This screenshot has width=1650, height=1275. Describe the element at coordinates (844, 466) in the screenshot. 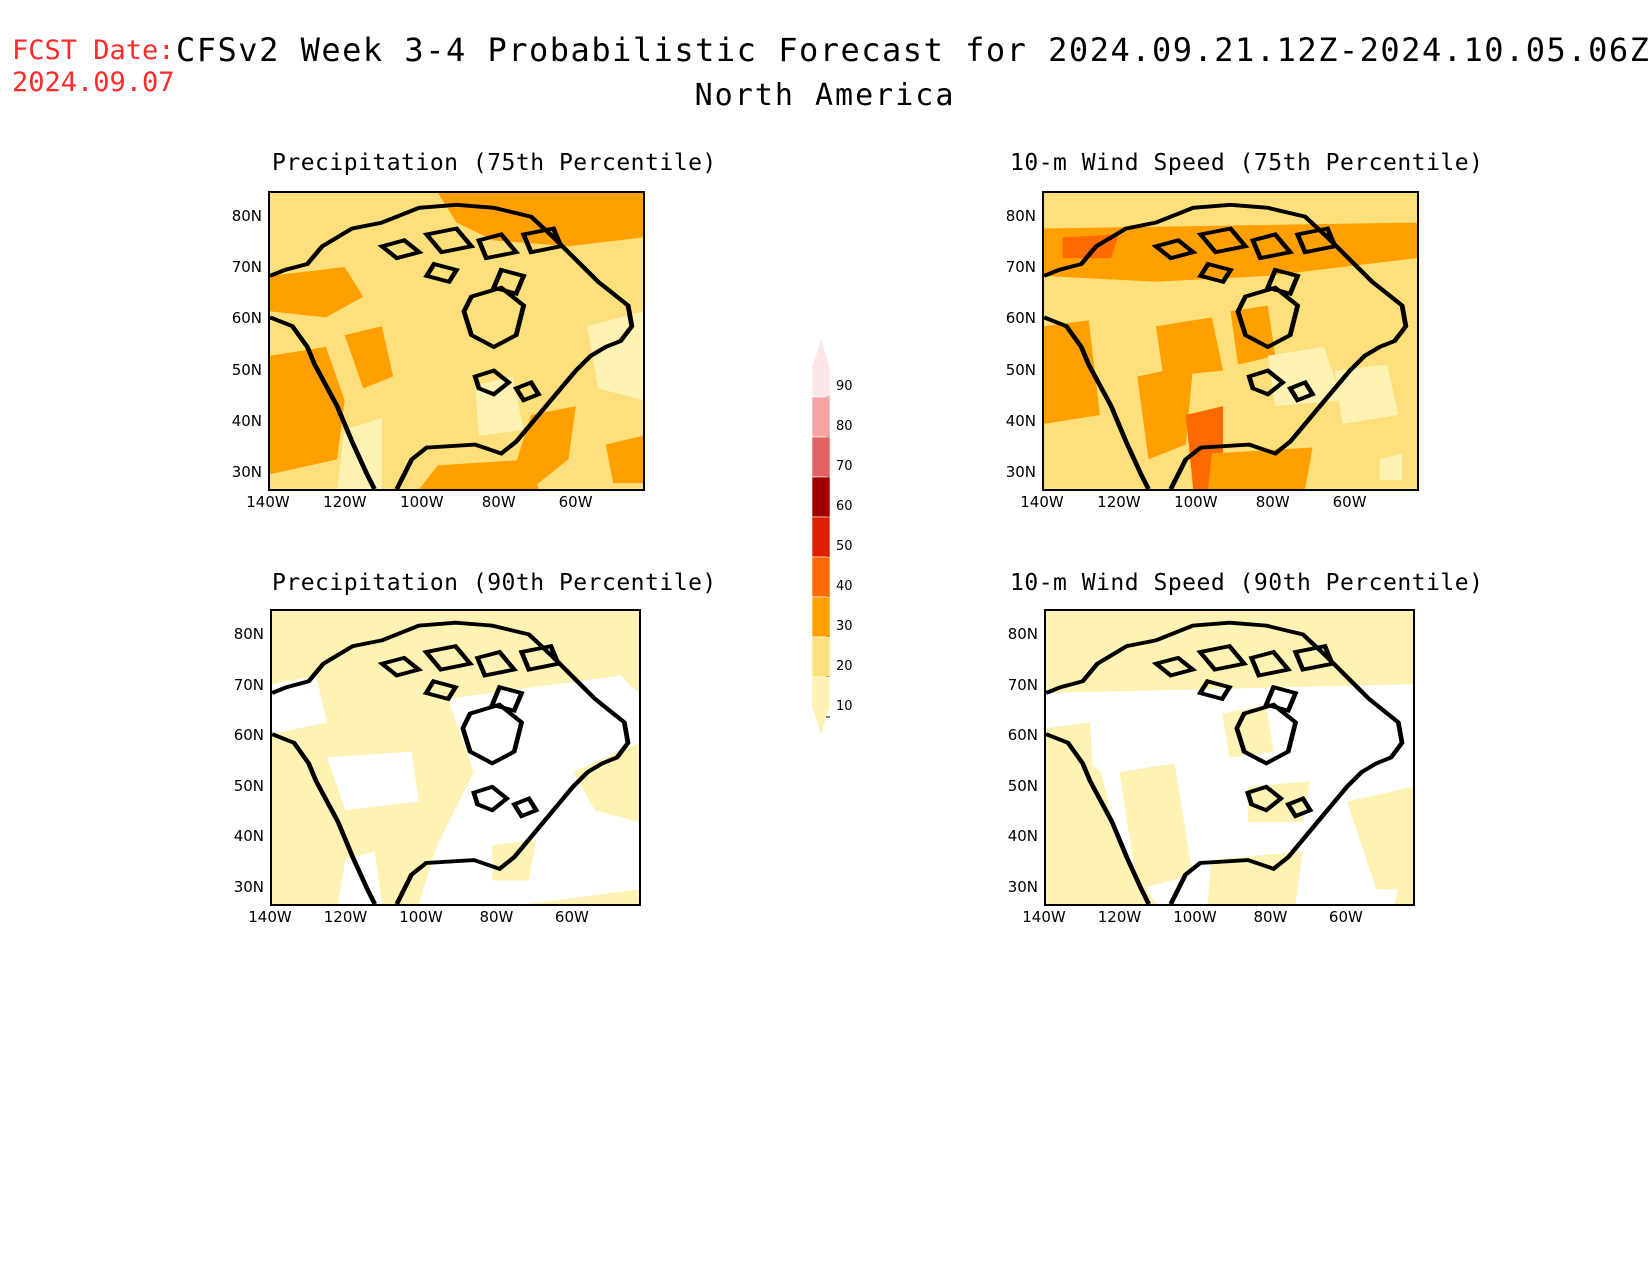

I see `colorbar-level-label: 70` at that location.